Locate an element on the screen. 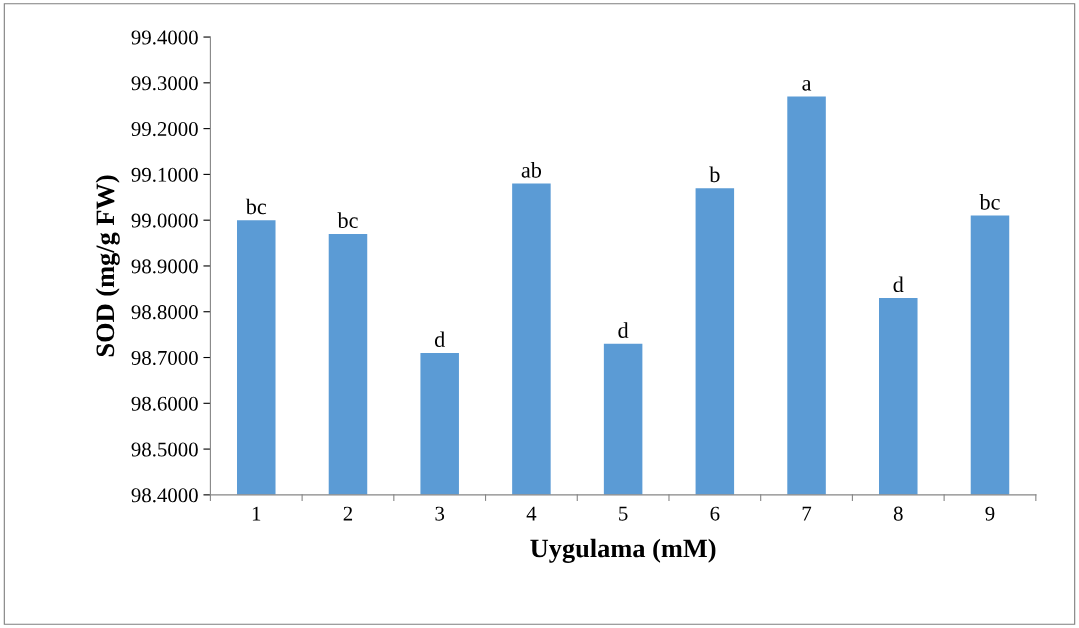 The width and height of the screenshot is (1079, 628). annotation: a is located at coordinates (807, 85).